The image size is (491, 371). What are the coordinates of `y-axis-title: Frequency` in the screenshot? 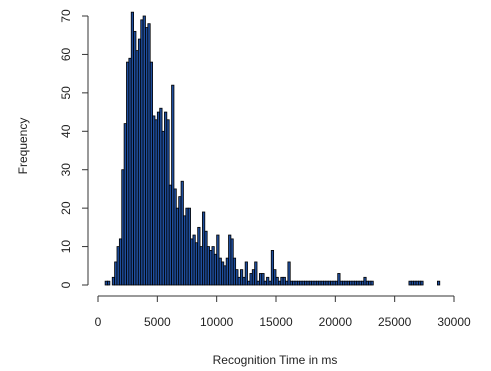 It's located at (23, 146).